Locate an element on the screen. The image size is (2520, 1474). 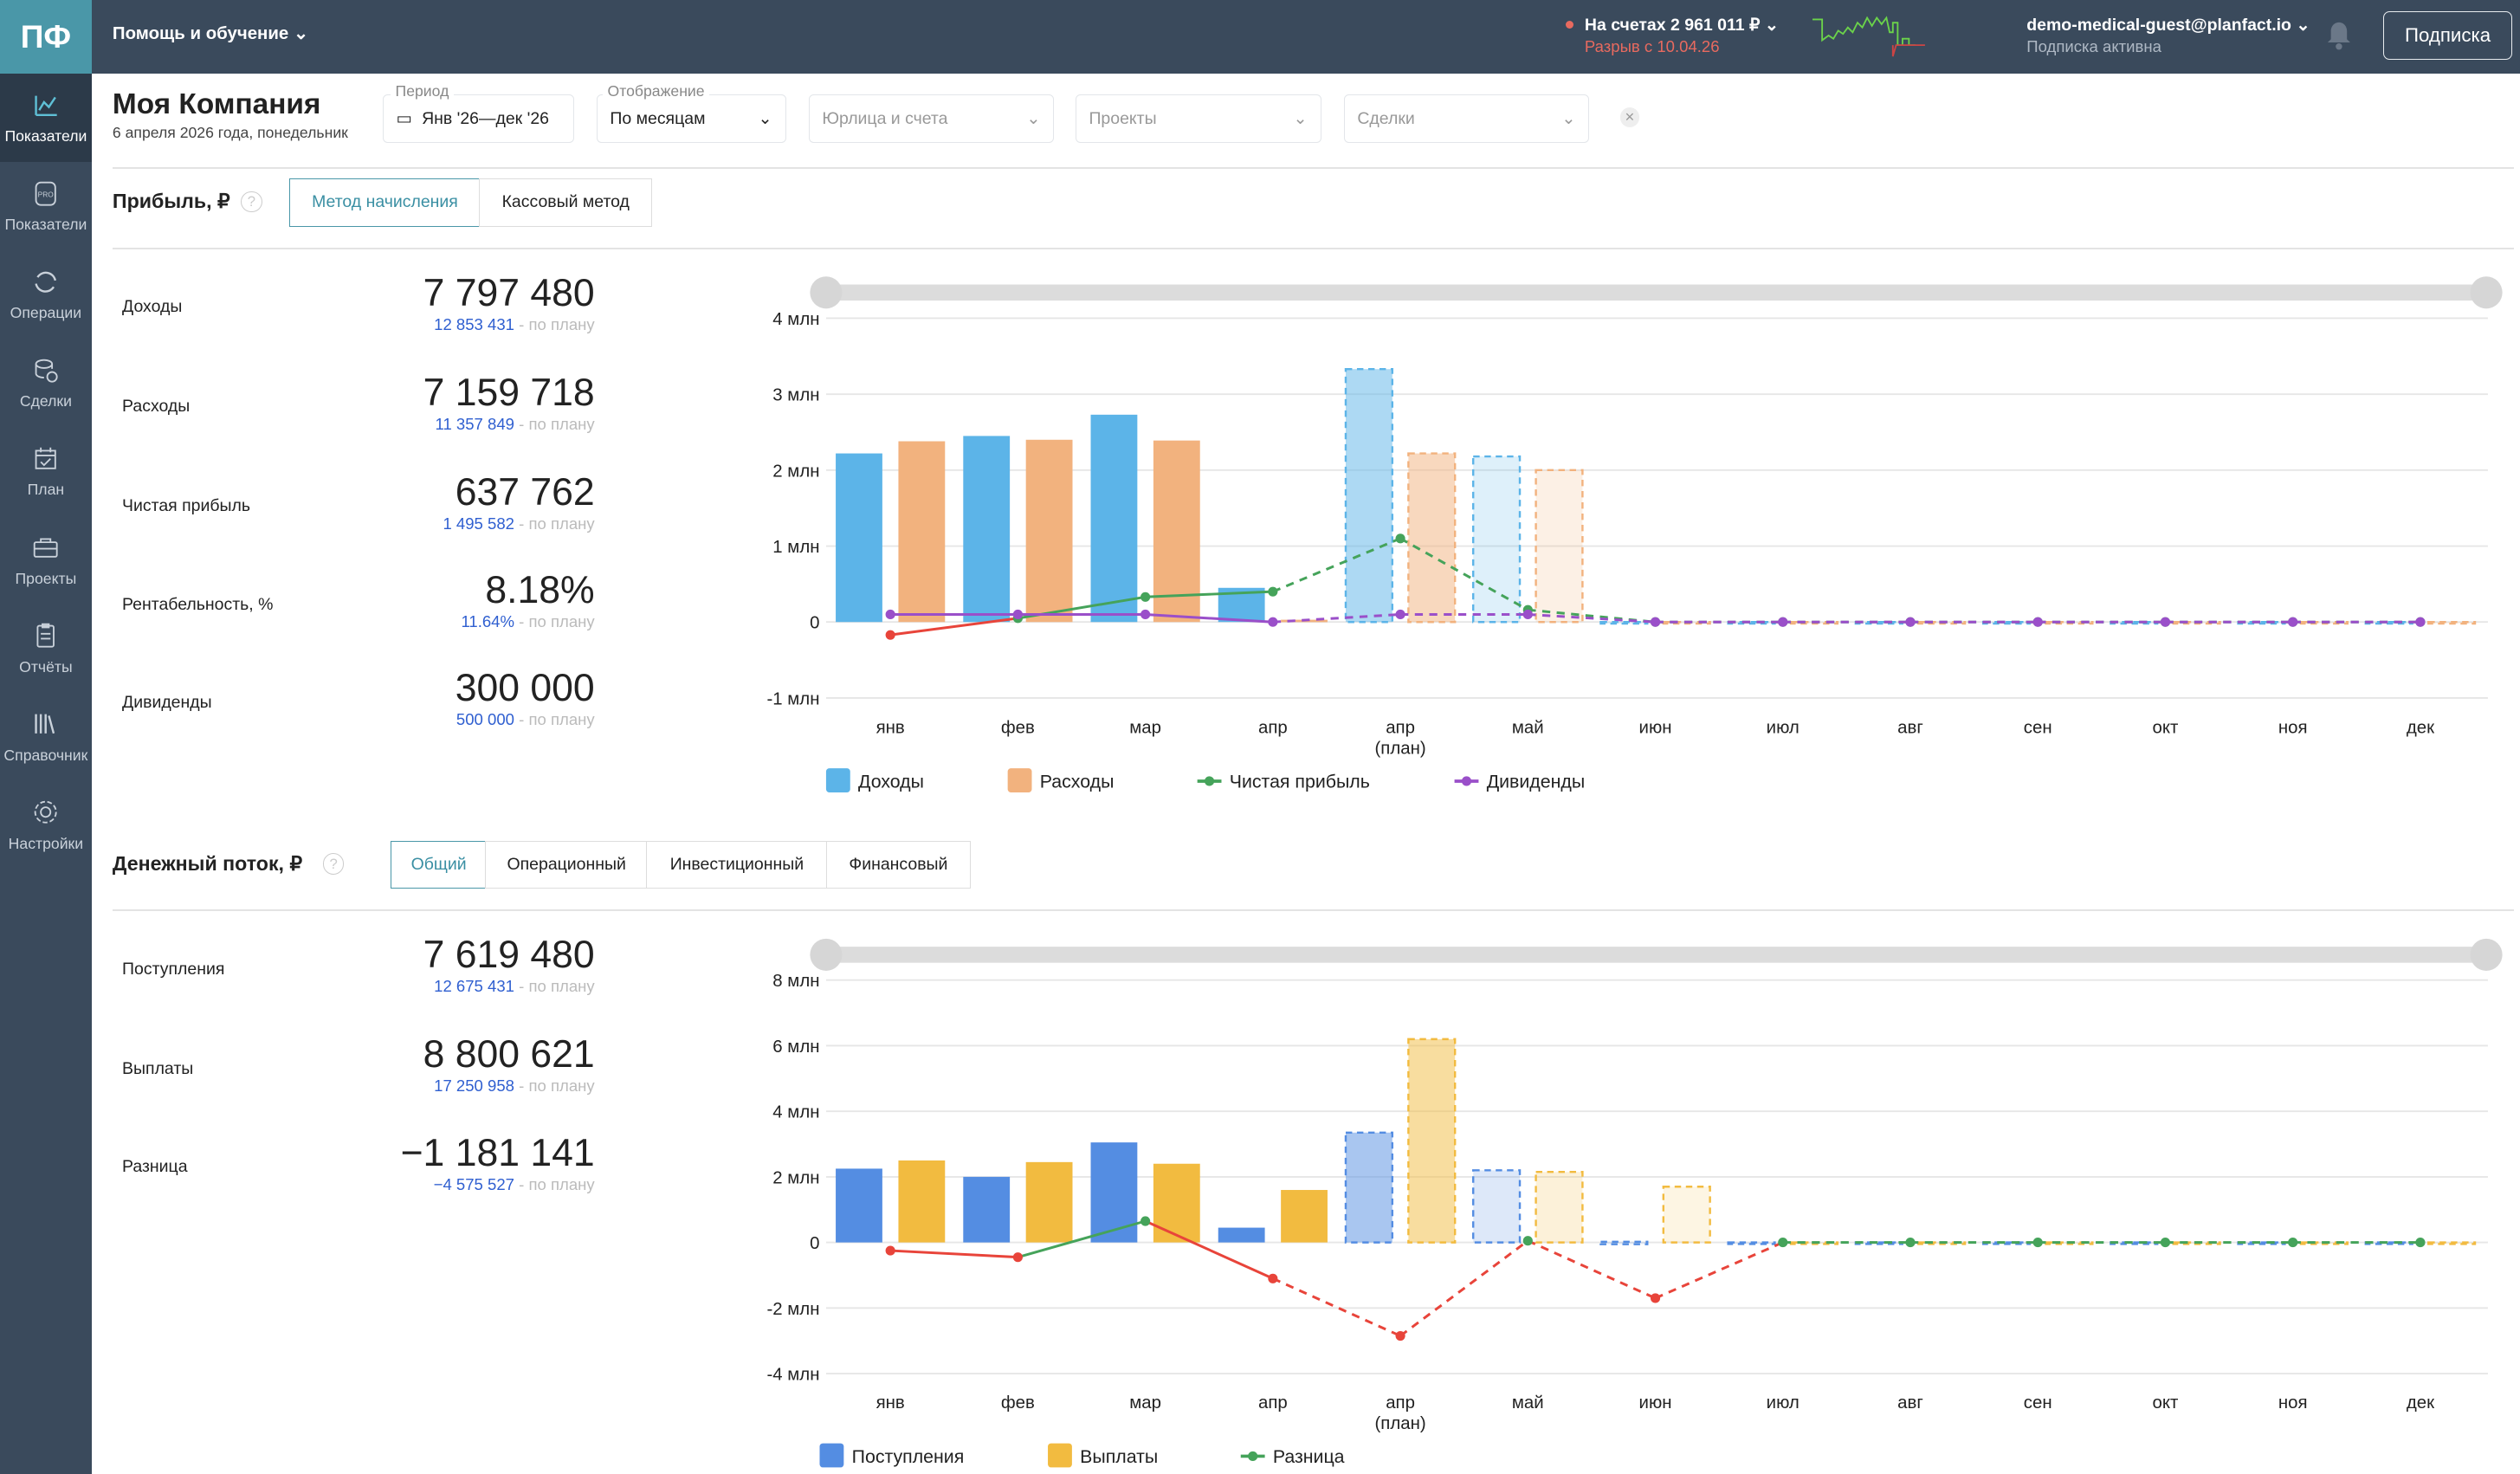
tab-operating: Операционный is located at coordinates (566, 864).